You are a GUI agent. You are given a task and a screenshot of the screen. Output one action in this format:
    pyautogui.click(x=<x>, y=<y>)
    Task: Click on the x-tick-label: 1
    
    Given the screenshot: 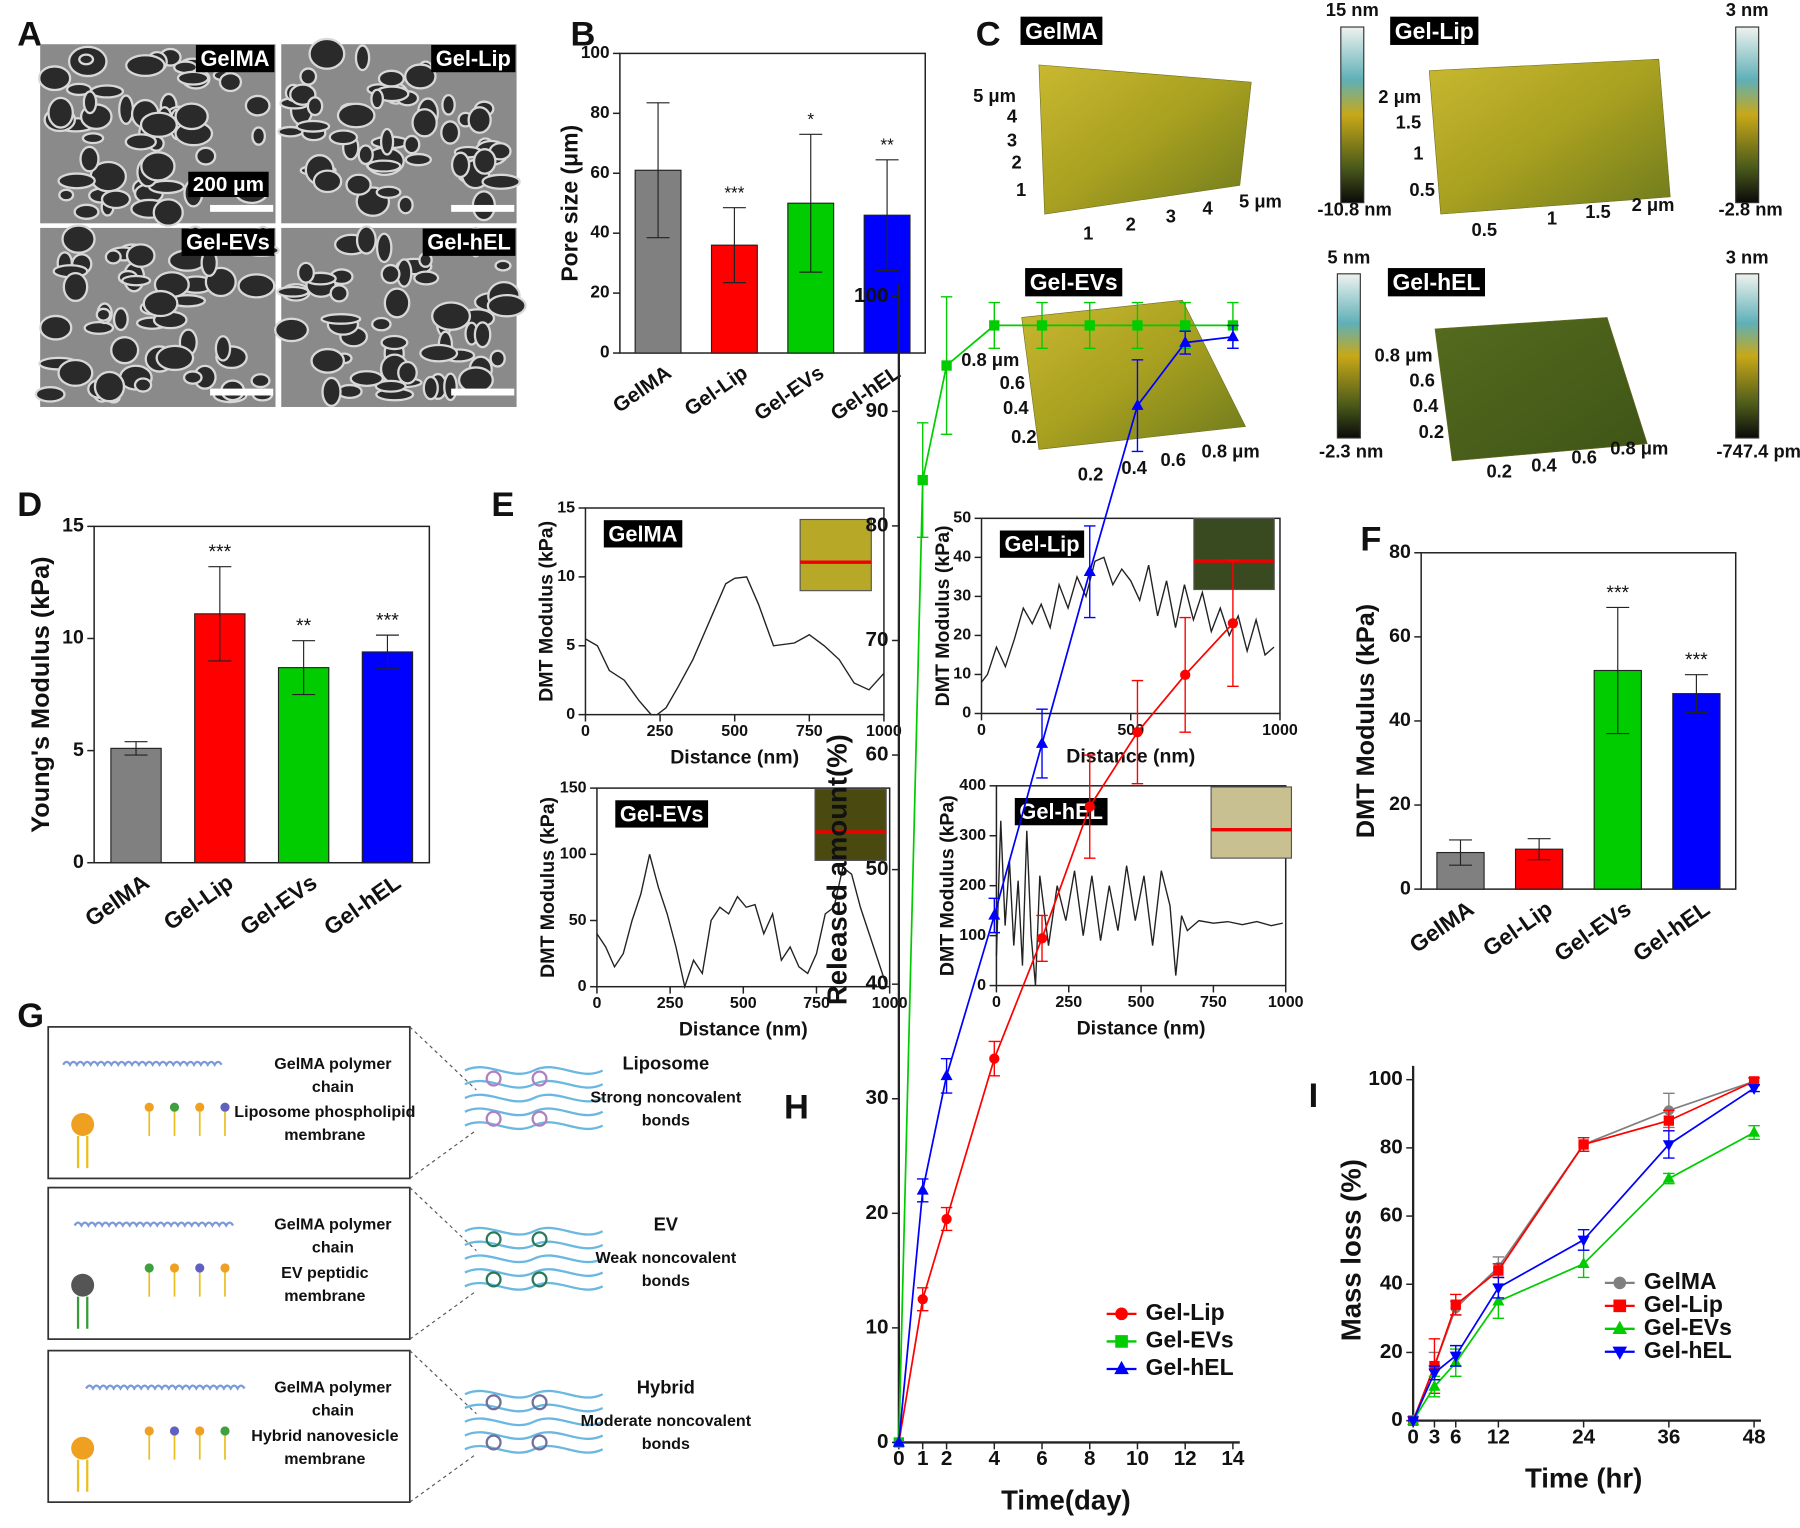 What is the action you would take?
    pyautogui.click(x=923, y=1458)
    